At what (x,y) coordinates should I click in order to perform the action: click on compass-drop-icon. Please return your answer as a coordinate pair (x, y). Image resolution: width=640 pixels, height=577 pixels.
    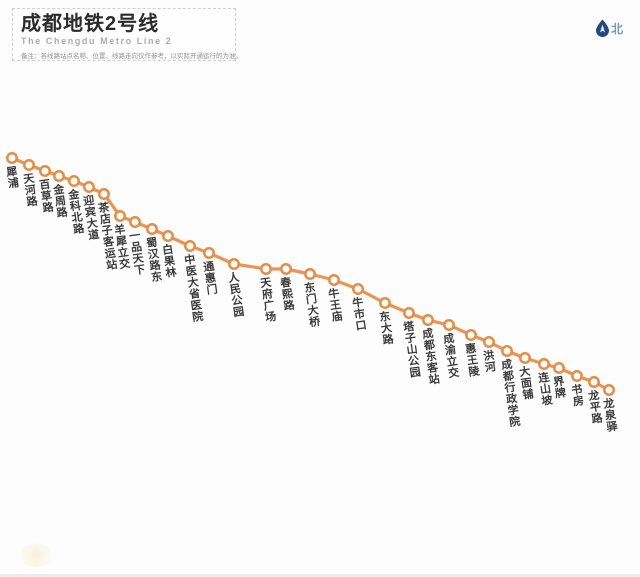
    Looking at the image, I should click on (602, 28).